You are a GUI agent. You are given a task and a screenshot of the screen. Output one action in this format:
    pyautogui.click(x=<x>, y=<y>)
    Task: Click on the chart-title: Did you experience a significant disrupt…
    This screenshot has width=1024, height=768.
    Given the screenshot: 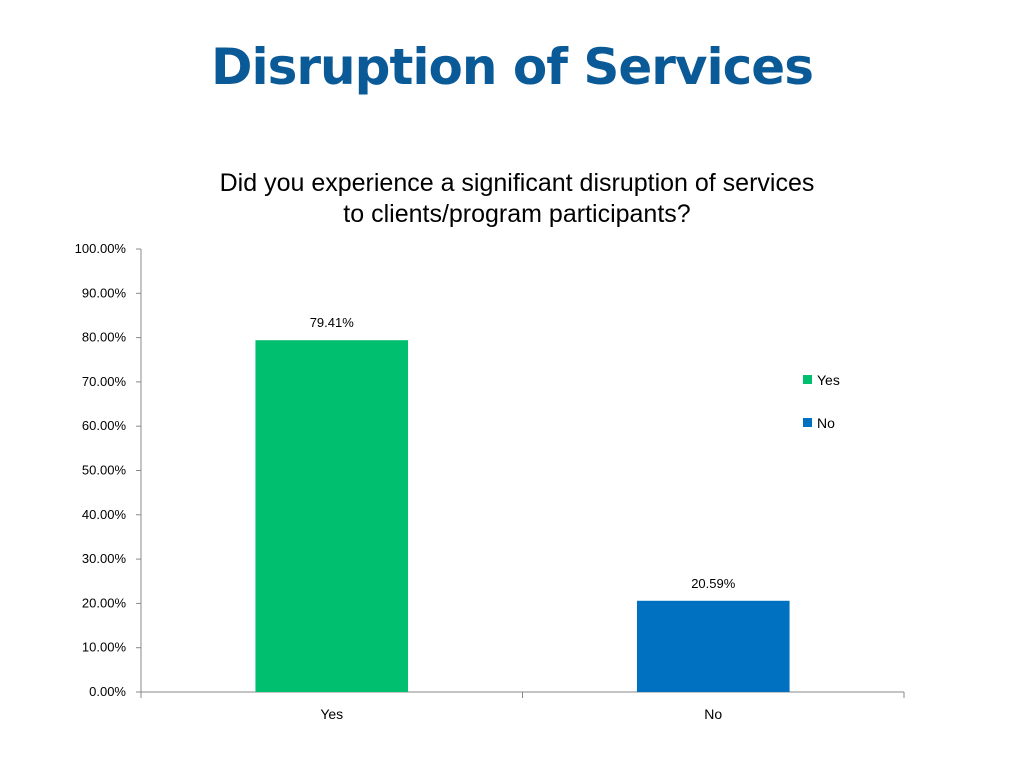 What is the action you would take?
    pyautogui.click(x=517, y=198)
    